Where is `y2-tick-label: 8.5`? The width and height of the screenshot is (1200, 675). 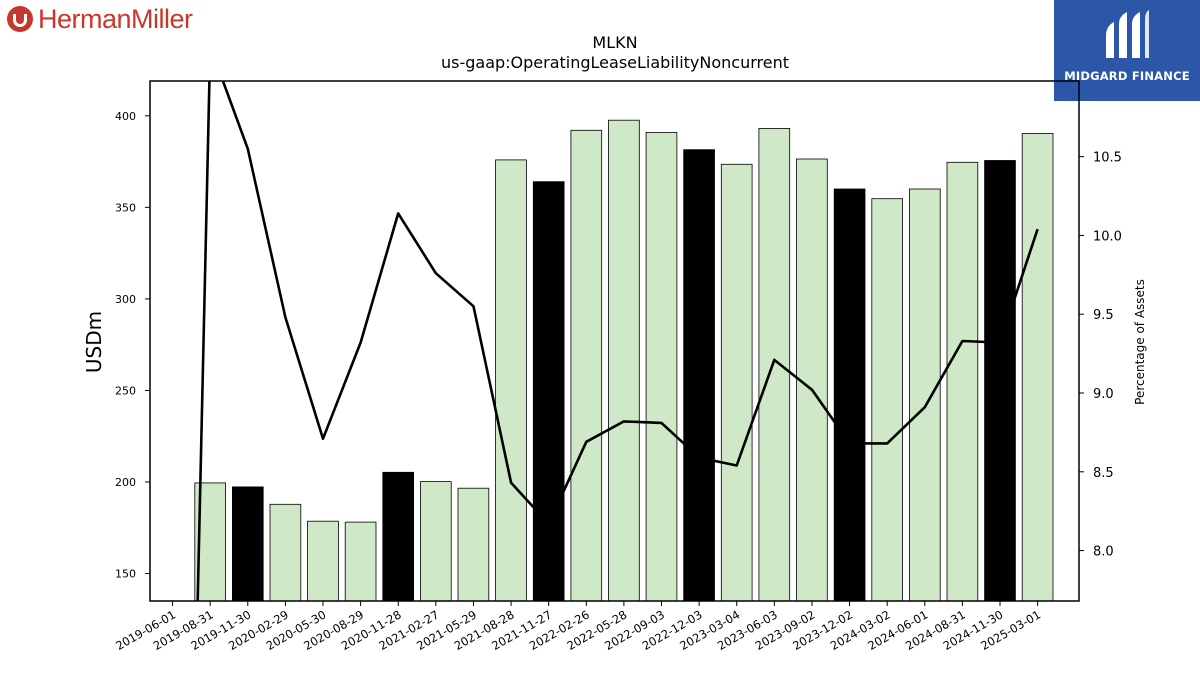 y2-tick-label: 8.5 is located at coordinates (1103, 473).